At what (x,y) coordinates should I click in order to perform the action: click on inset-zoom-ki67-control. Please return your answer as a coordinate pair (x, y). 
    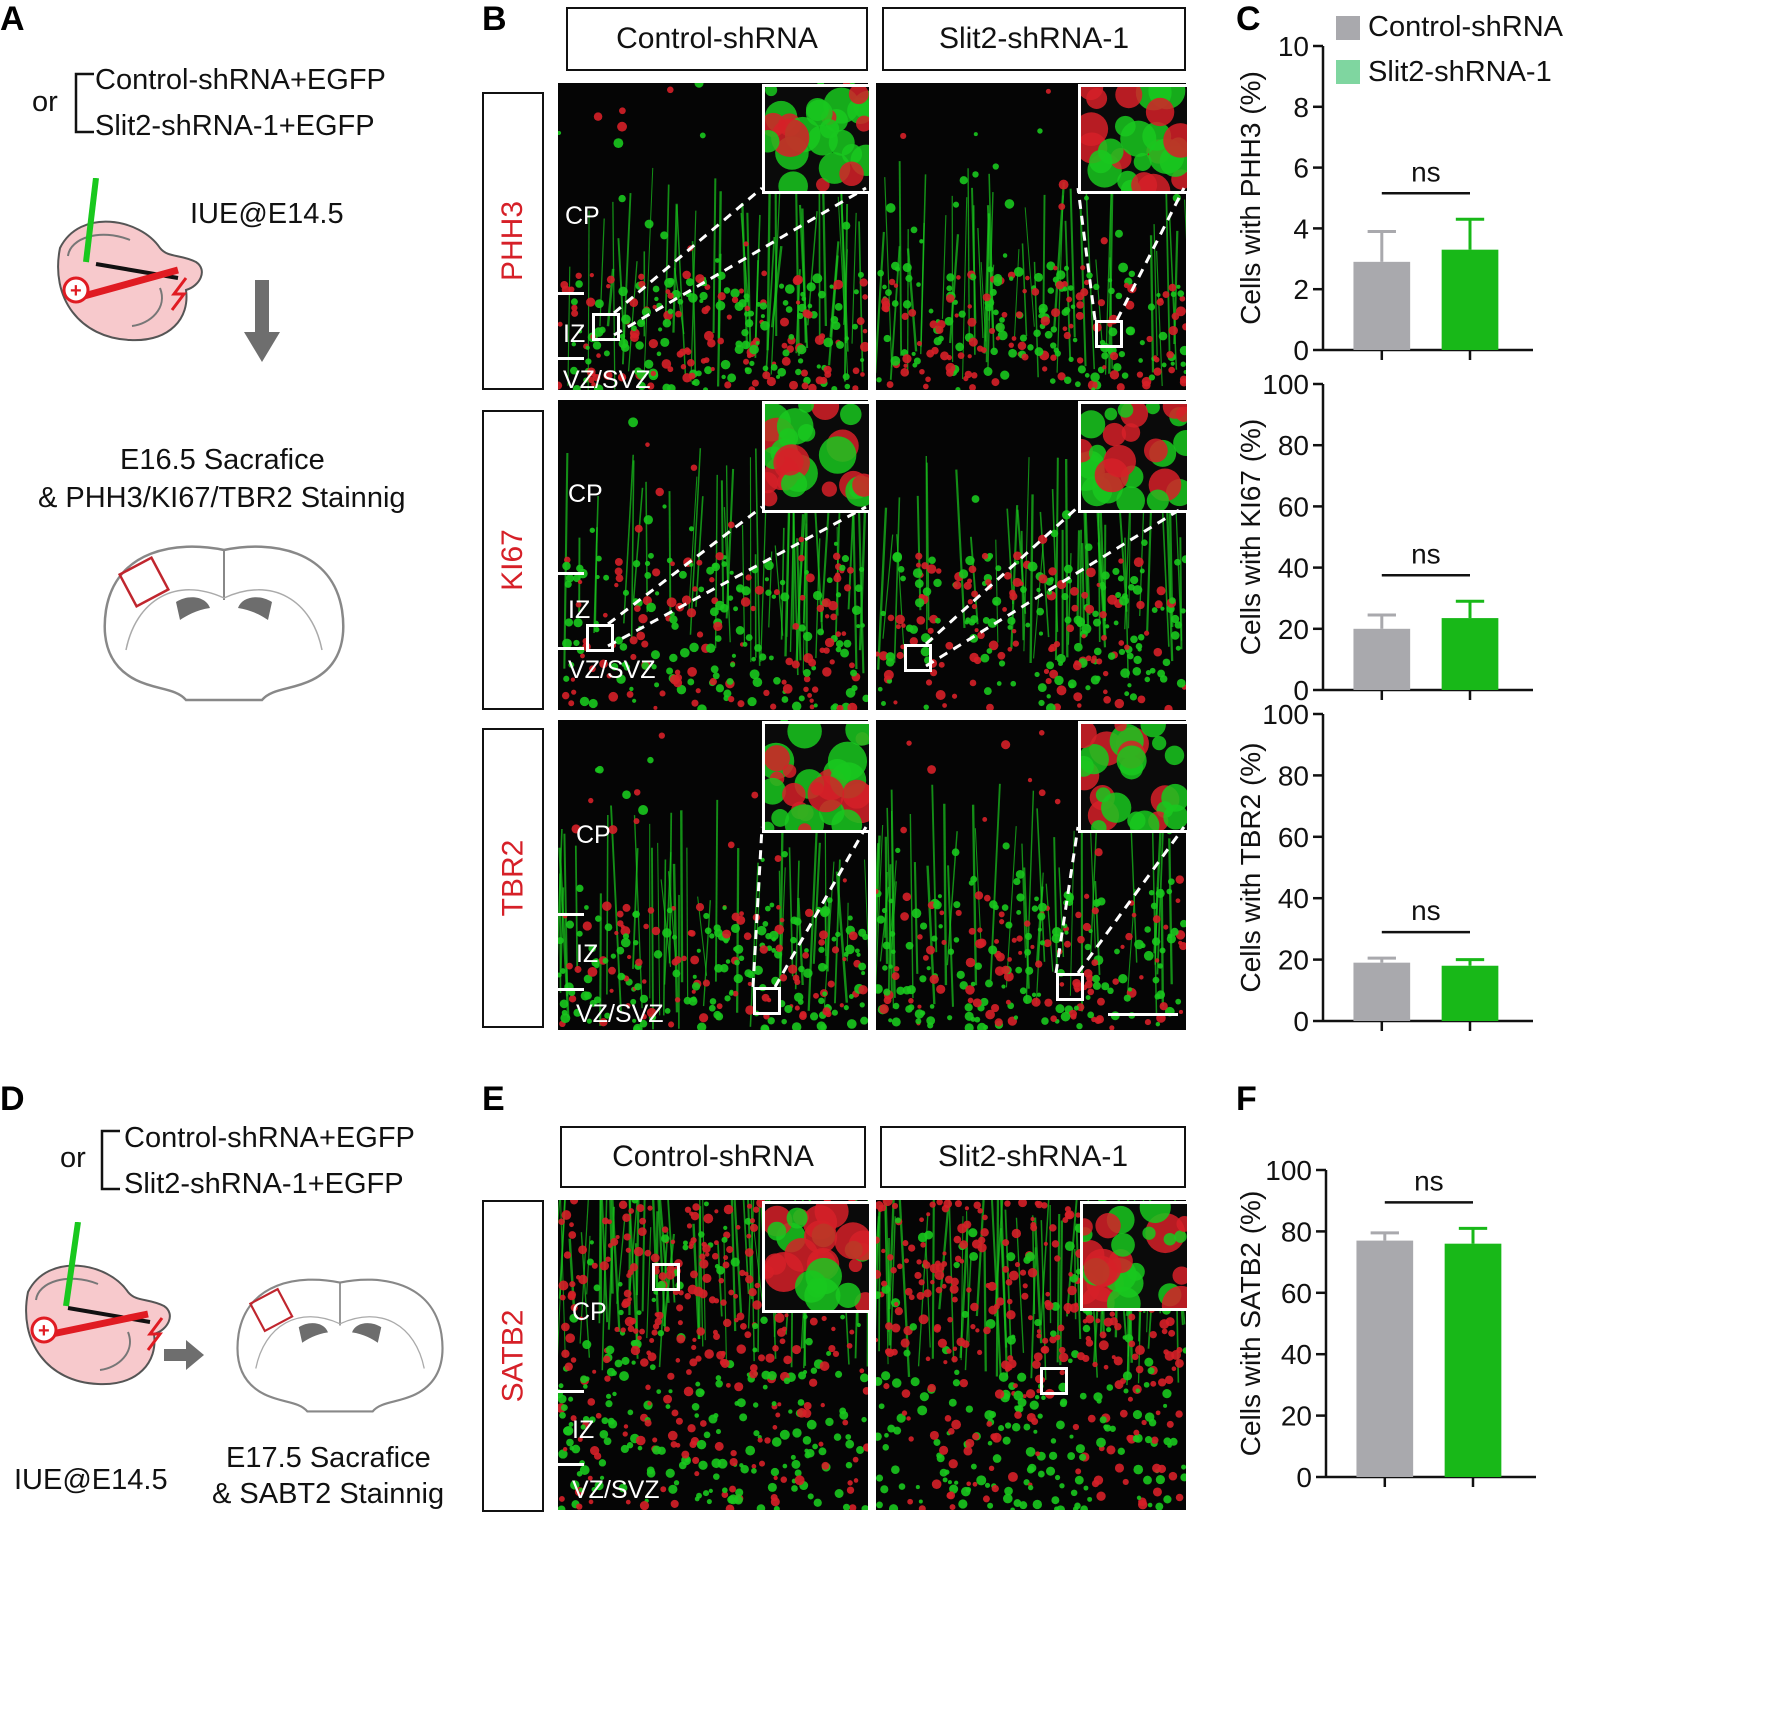
    Looking at the image, I should click on (817, 457).